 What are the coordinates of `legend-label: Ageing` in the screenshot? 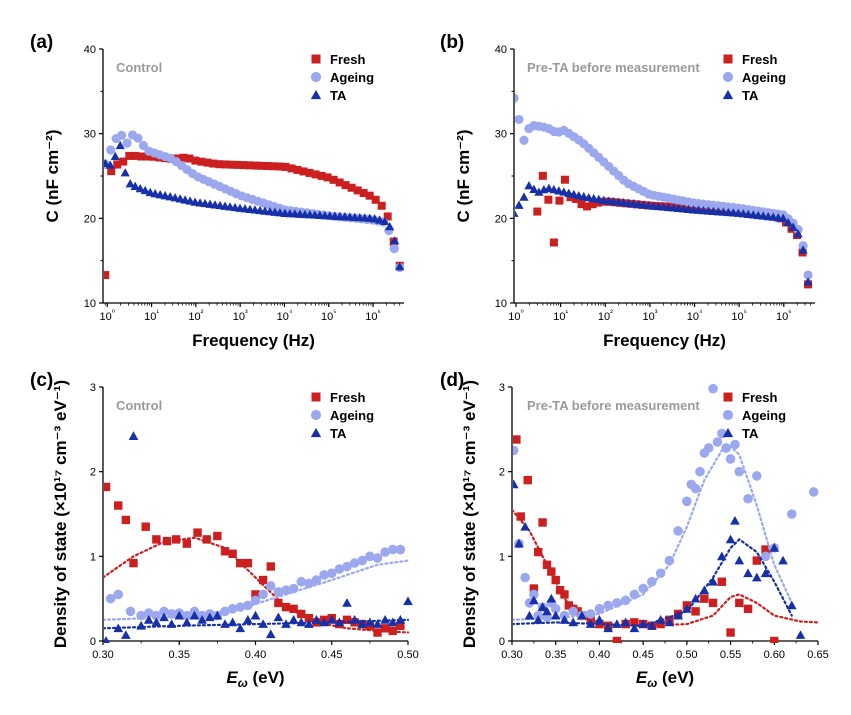 It's located at (764, 415).